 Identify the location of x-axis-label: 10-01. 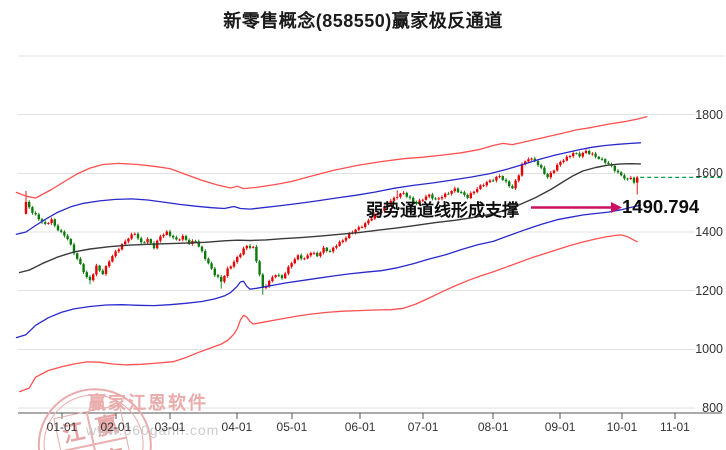
(622, 427).